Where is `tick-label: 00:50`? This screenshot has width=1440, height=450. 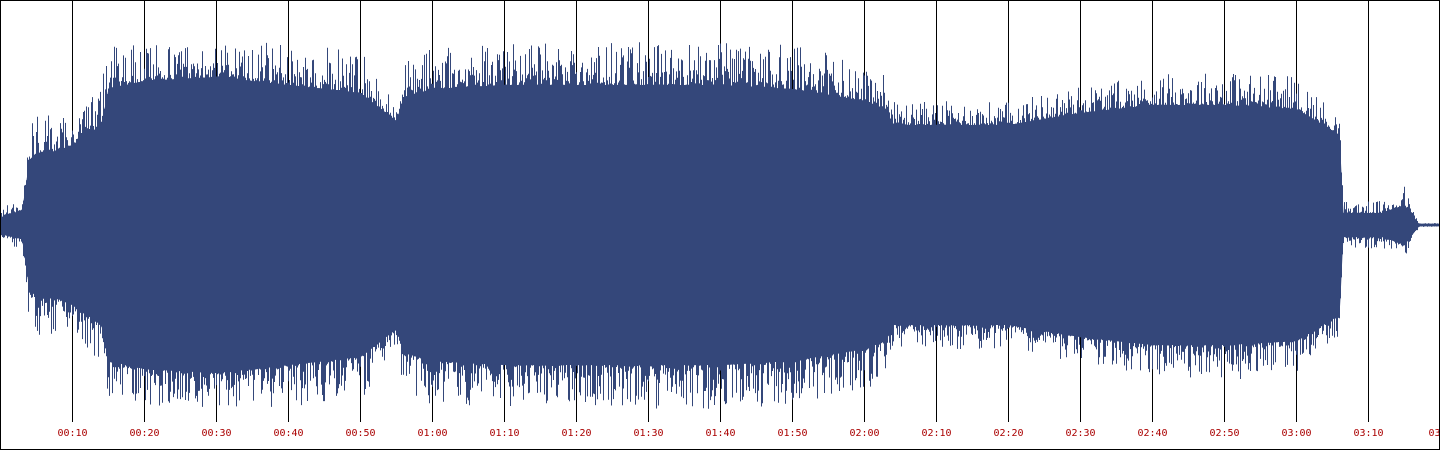 tick-label: 00:50 is located at coordinates (360, 433).